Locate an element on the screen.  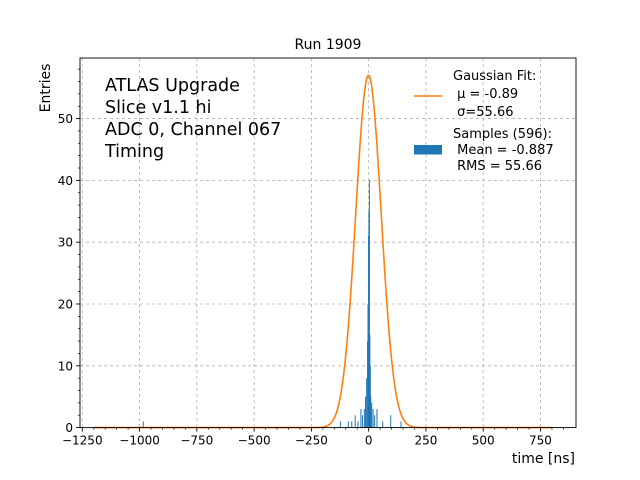
chart-title: Run 1909 is located at coordinates (328, 45).